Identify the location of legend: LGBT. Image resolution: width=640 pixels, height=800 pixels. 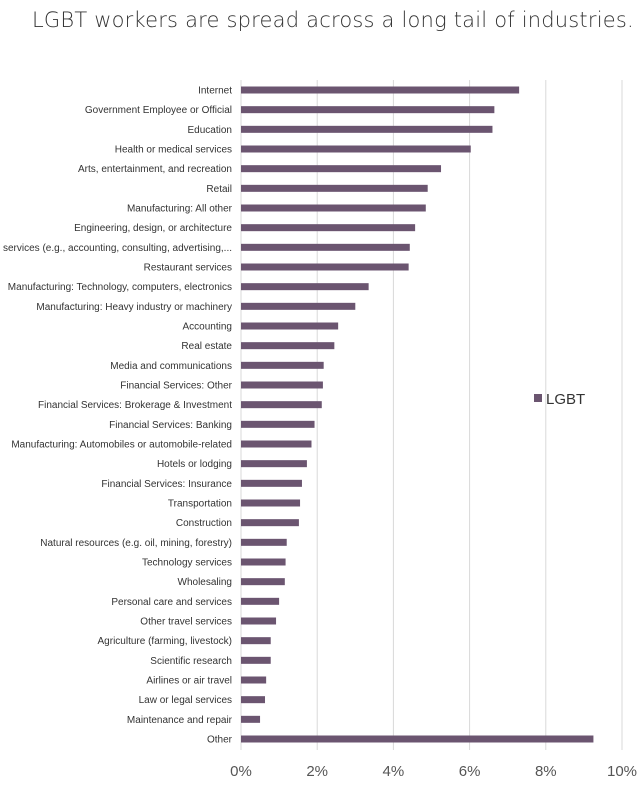
(559, 399).